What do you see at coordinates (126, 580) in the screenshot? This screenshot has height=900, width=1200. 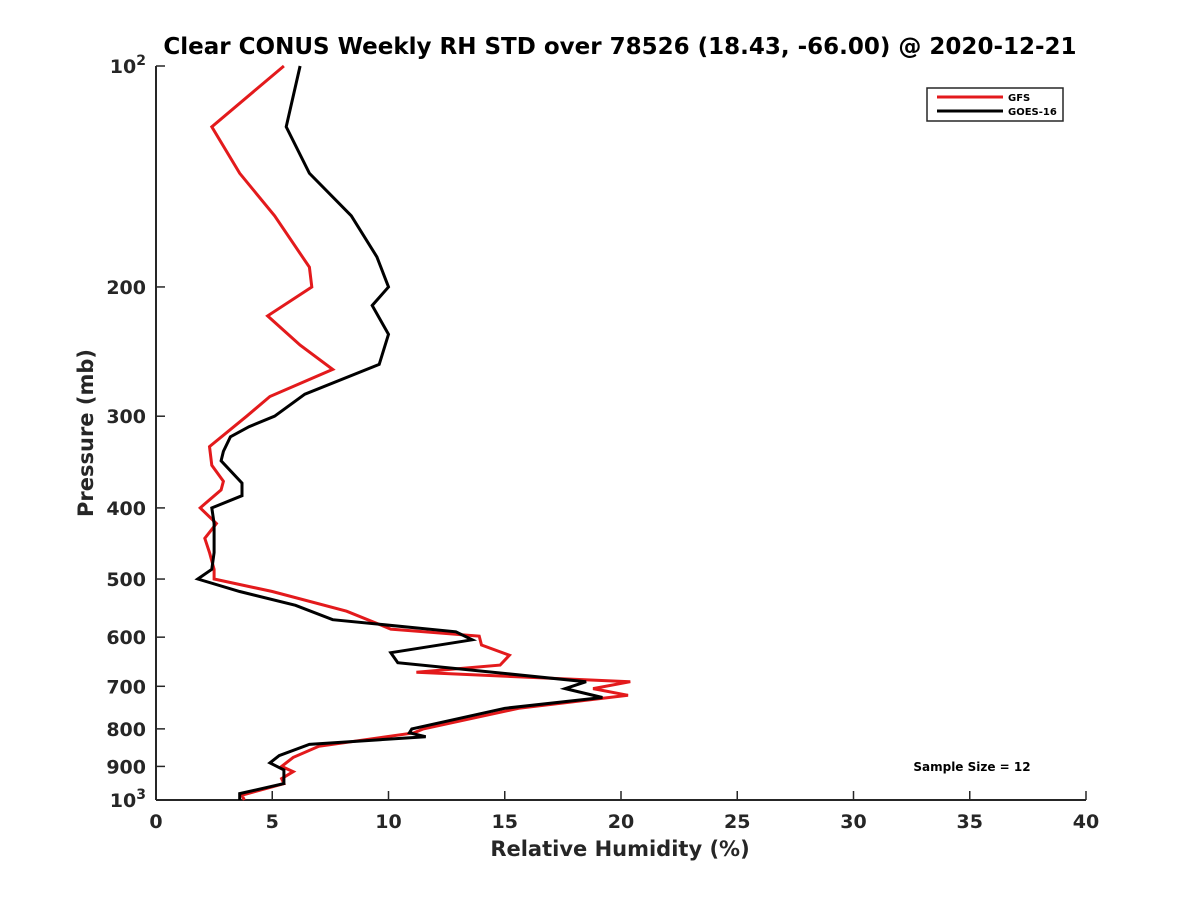 I see `y-tick-label-4: 500` at bounding box center [126, 580].